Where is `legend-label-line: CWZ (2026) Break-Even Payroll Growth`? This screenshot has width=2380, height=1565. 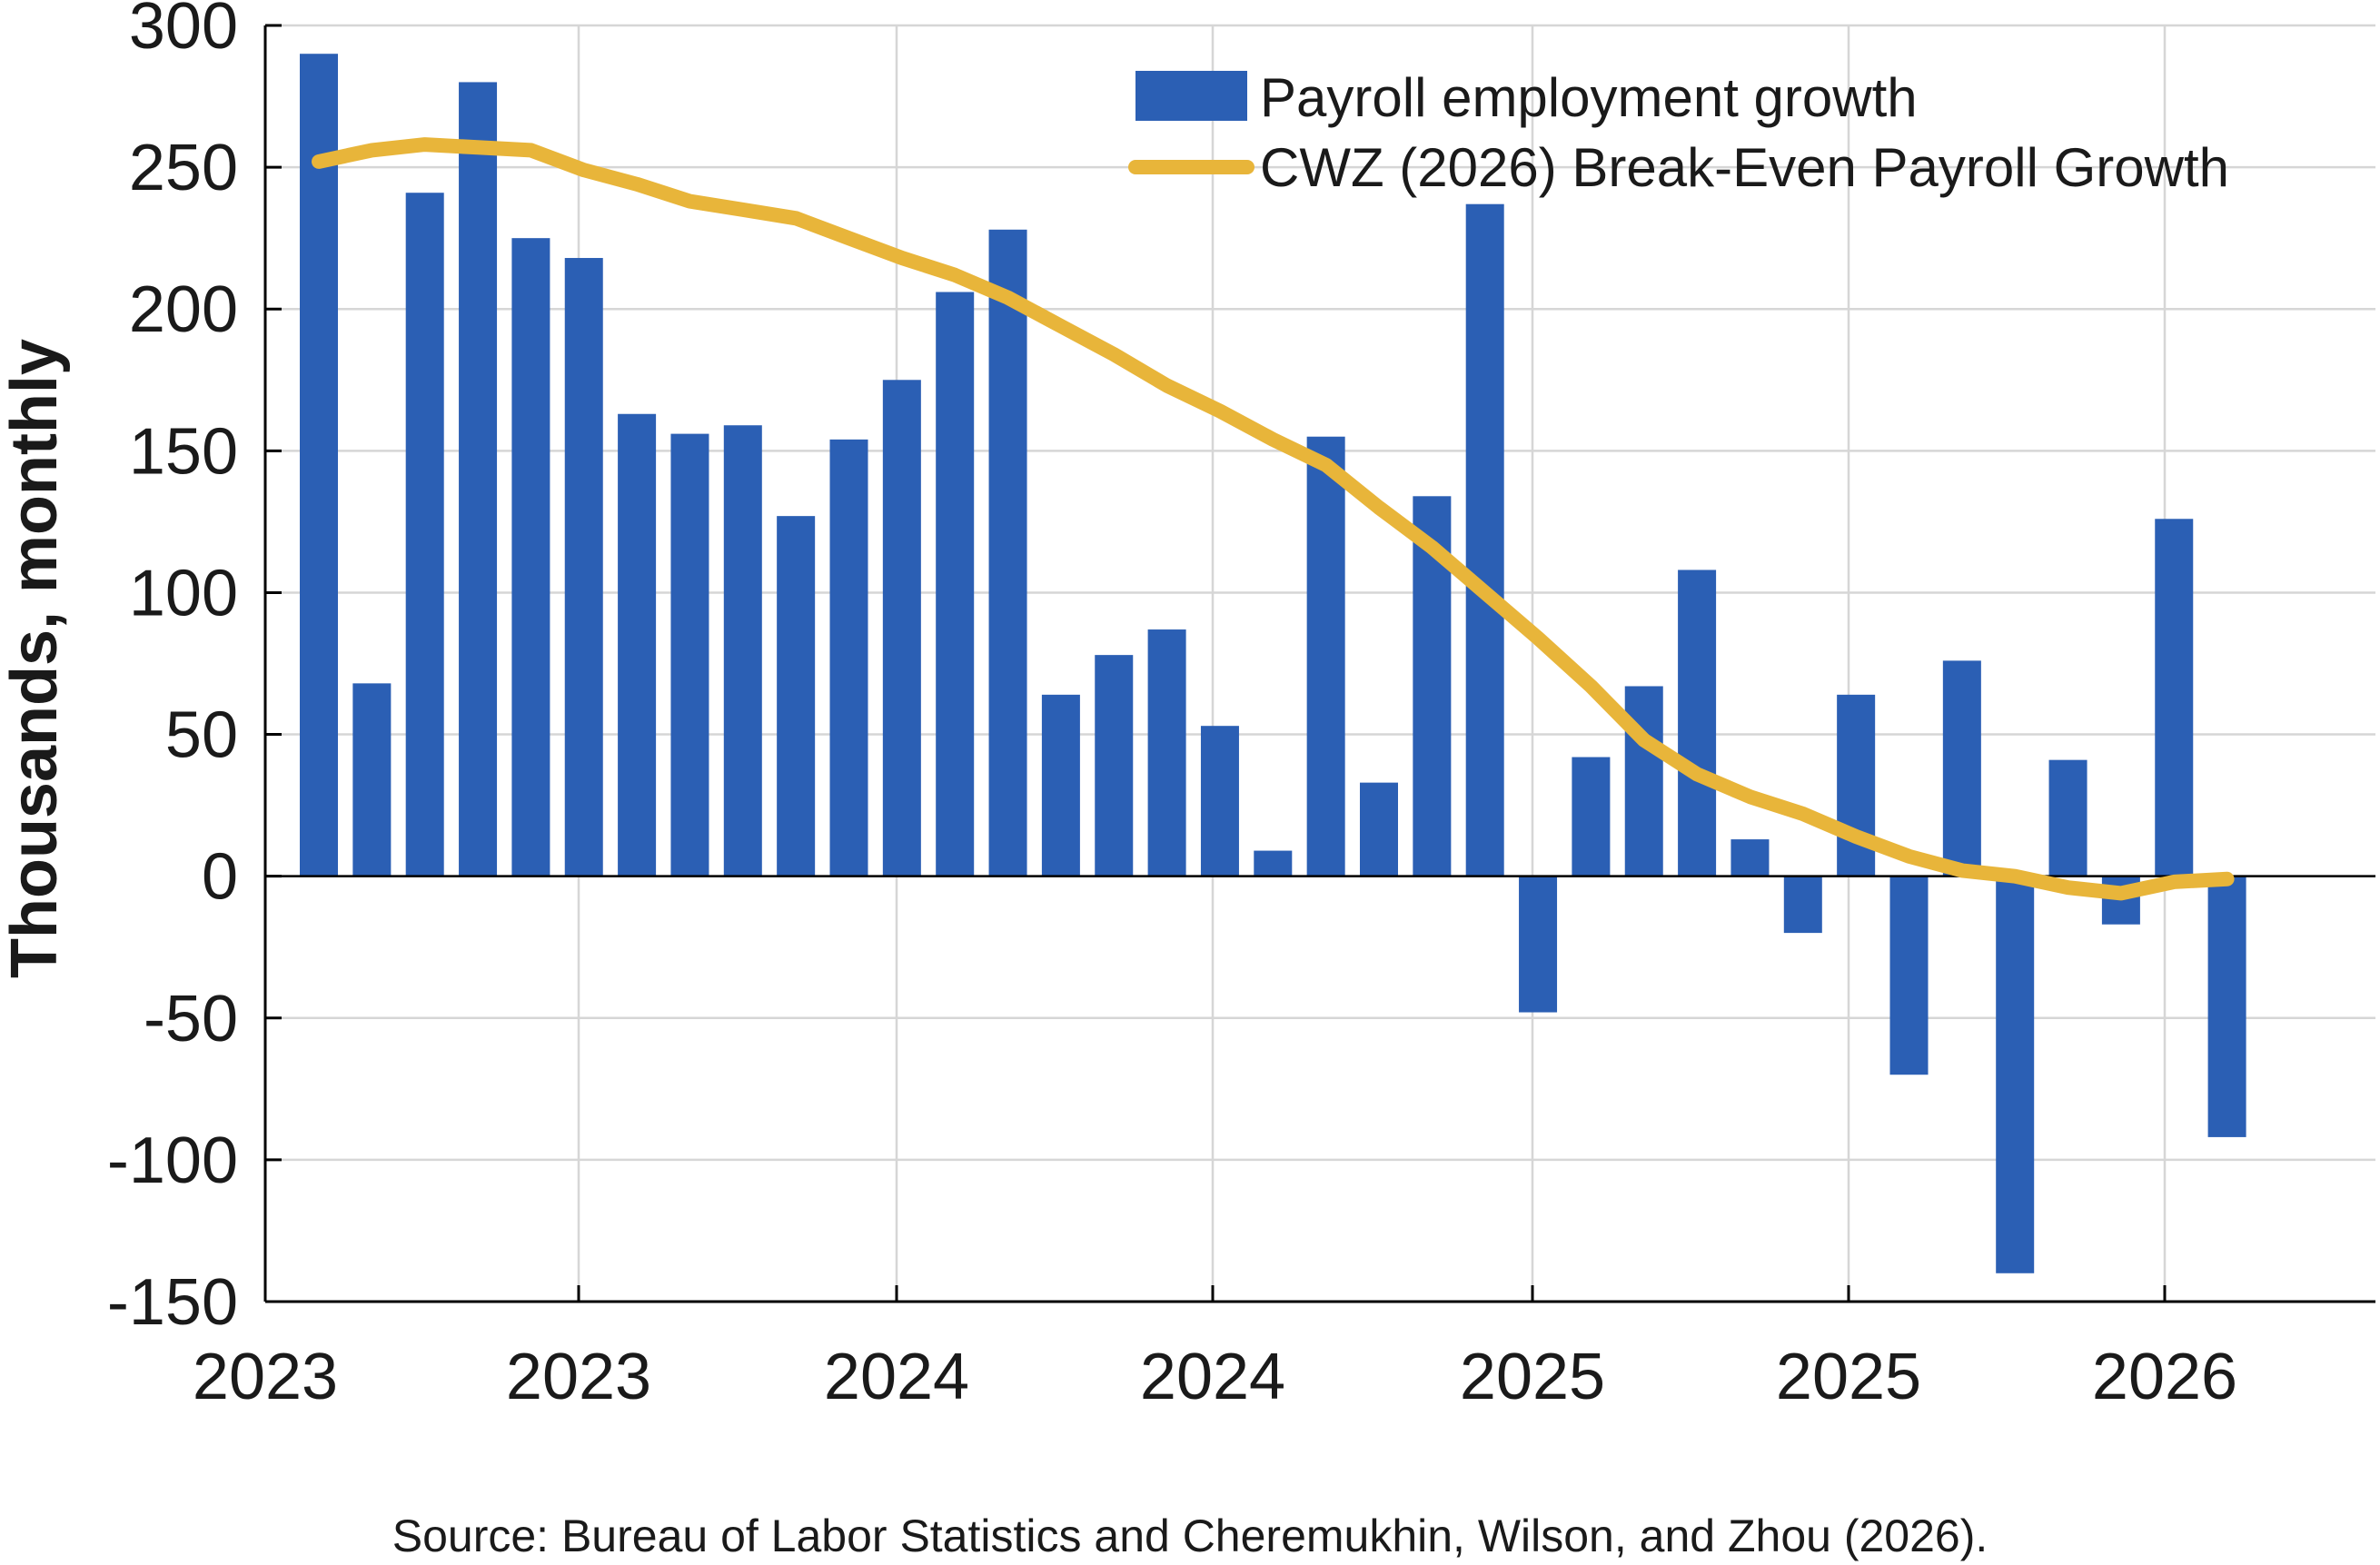 legend-label-line: CWZ (2026) Break-Even Payroll Growth is located at coordinates (1744, 167).